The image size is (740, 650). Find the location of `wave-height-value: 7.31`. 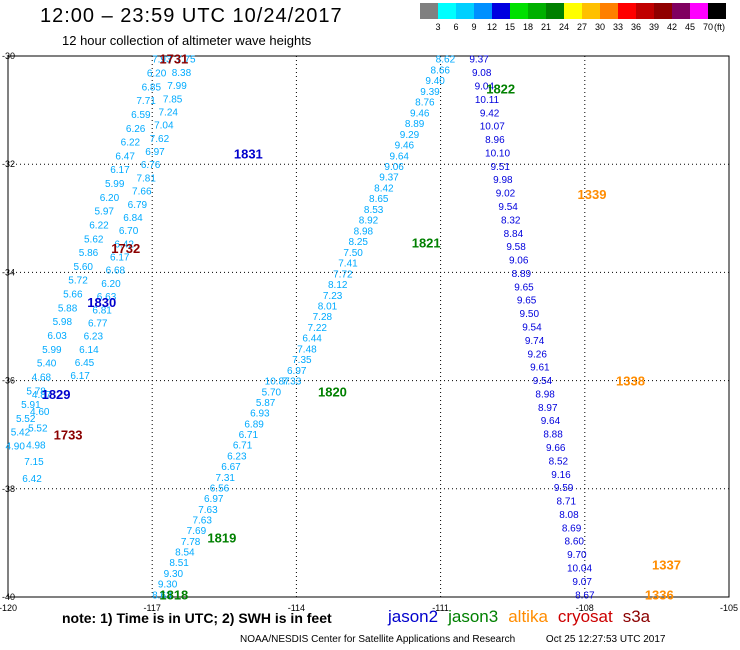

wave-height-value: 7.31 is located at coordinates (226, 478).